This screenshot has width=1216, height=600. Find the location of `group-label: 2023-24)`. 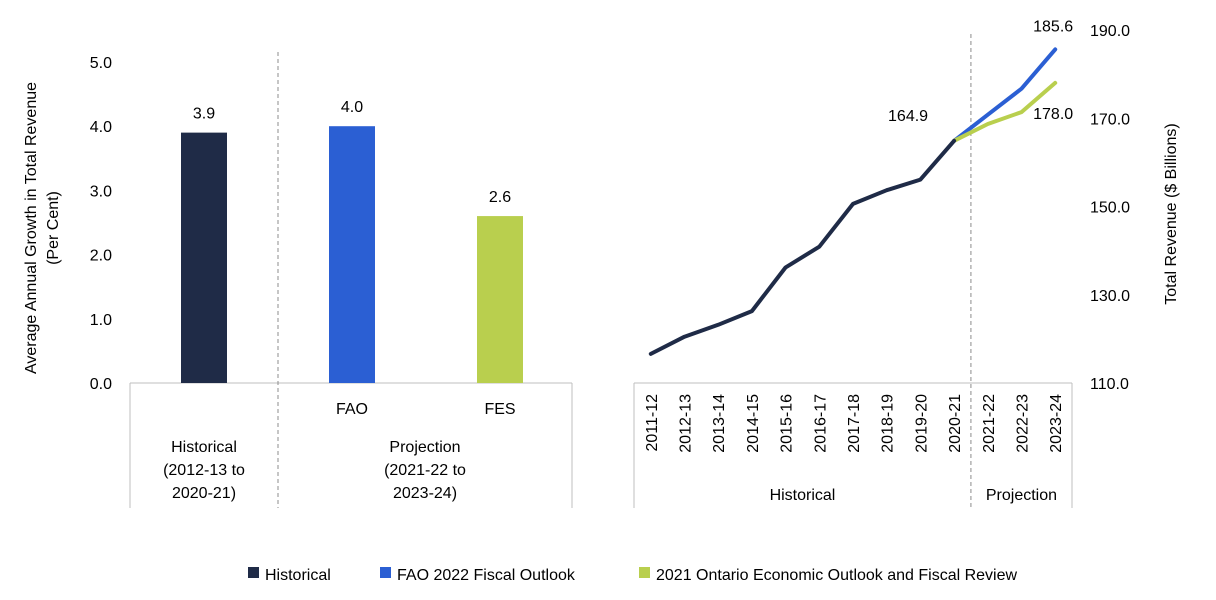

group-label: 2023-24) is located at coordinates (425, 493).